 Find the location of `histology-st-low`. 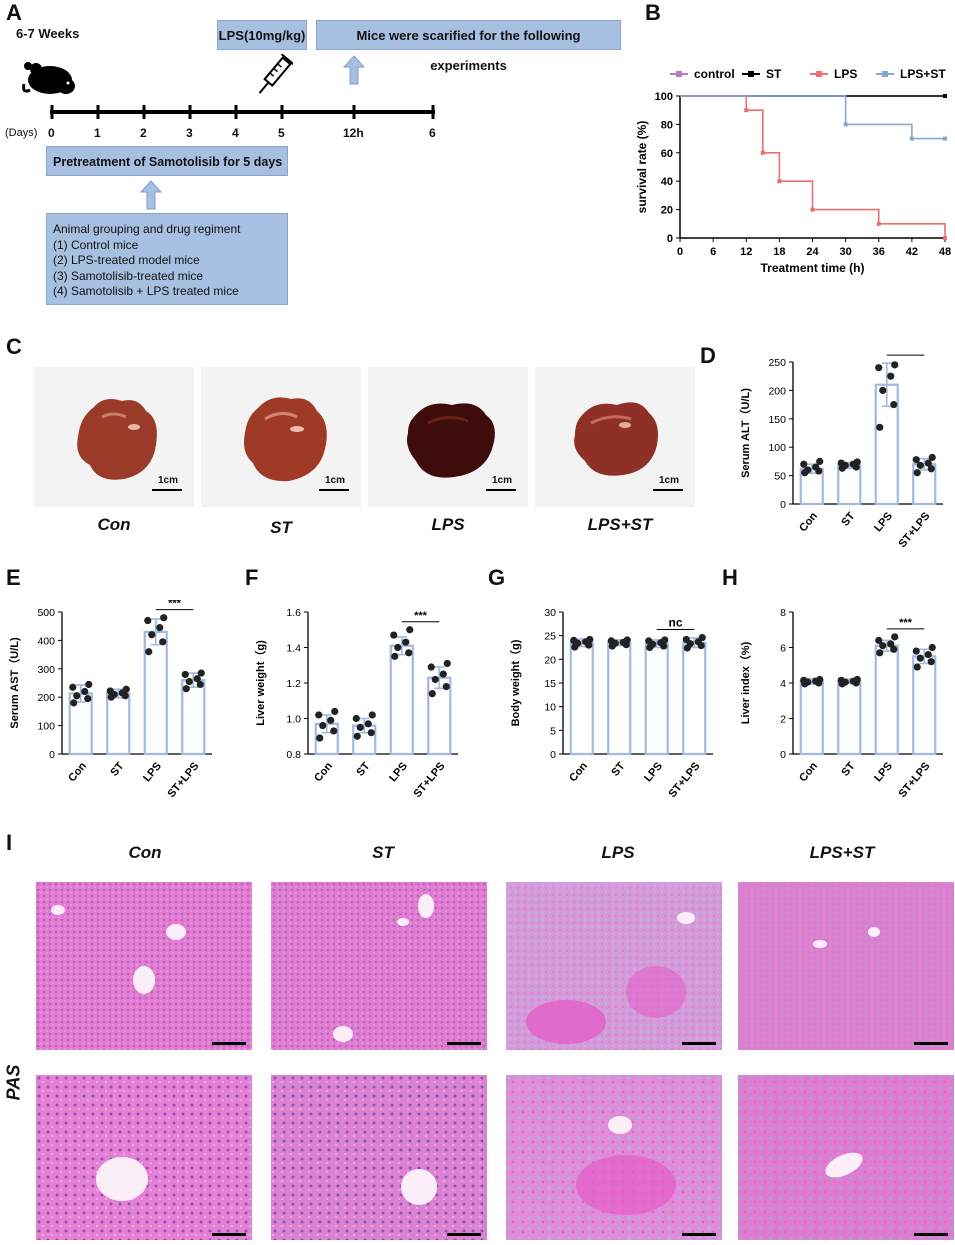

histology-st-low is located at coordinates (379, 966).